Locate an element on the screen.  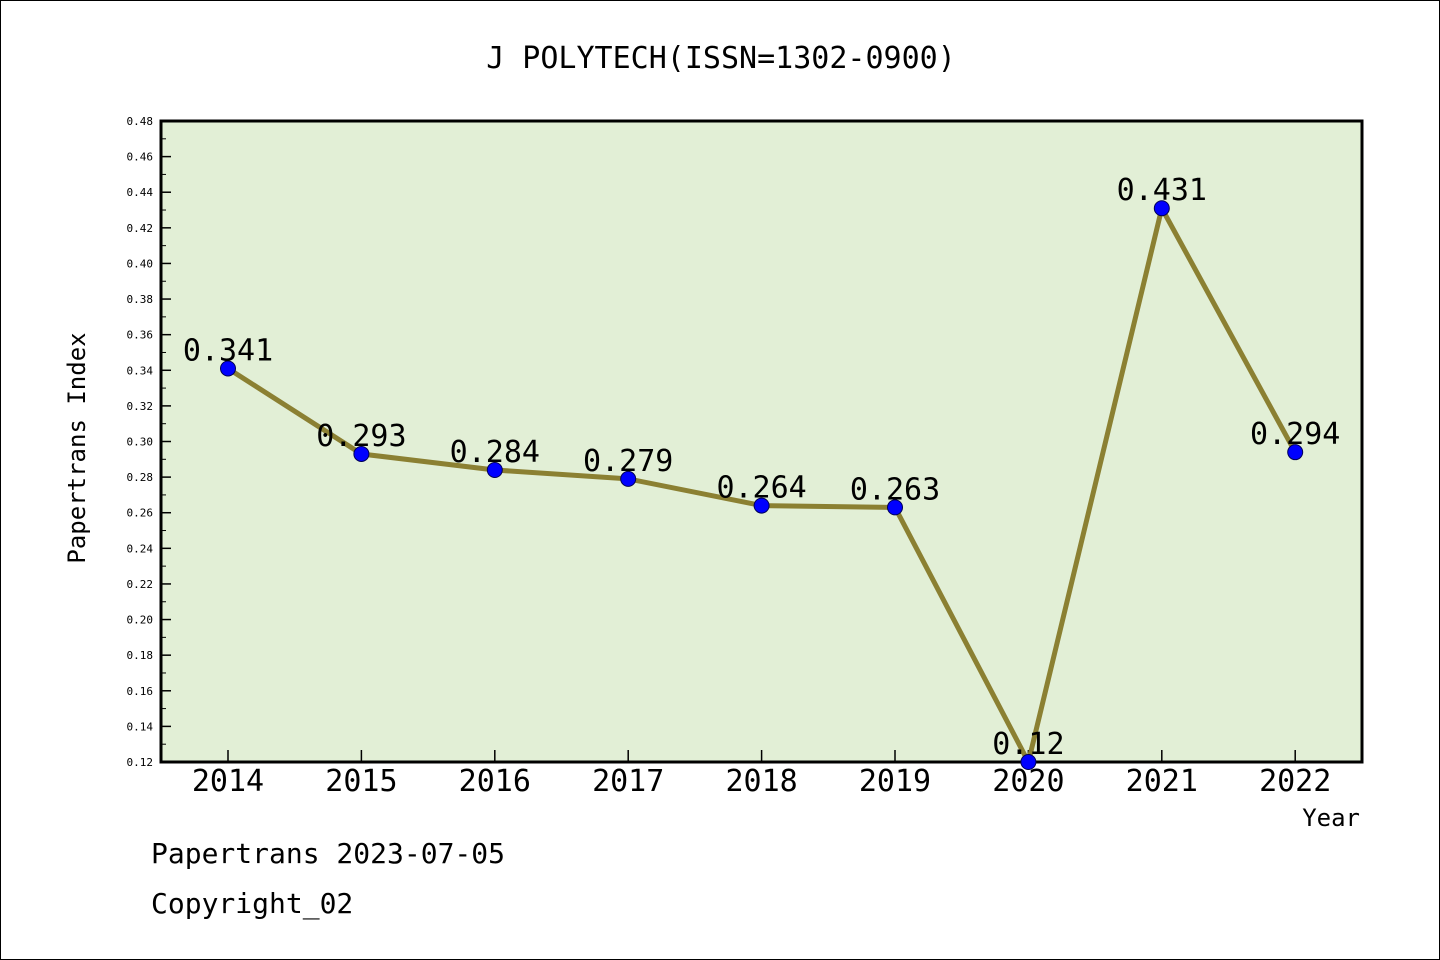
x-tick-label: 2015 is located at coordinates (361, 781).